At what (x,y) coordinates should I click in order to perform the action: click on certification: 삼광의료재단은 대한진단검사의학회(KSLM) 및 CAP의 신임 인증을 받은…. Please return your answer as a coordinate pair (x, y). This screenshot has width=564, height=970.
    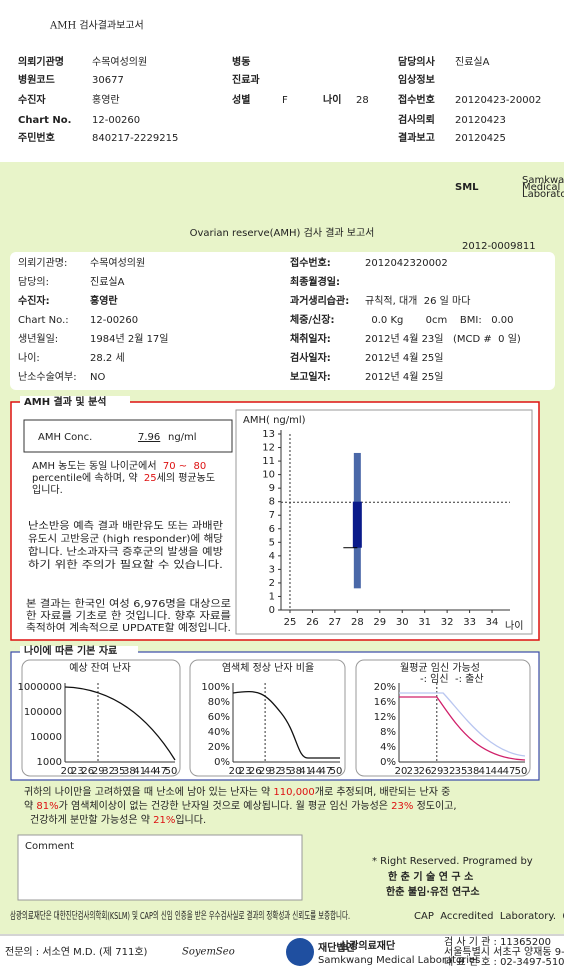
    Looking at the image, I should click on (180, 915).